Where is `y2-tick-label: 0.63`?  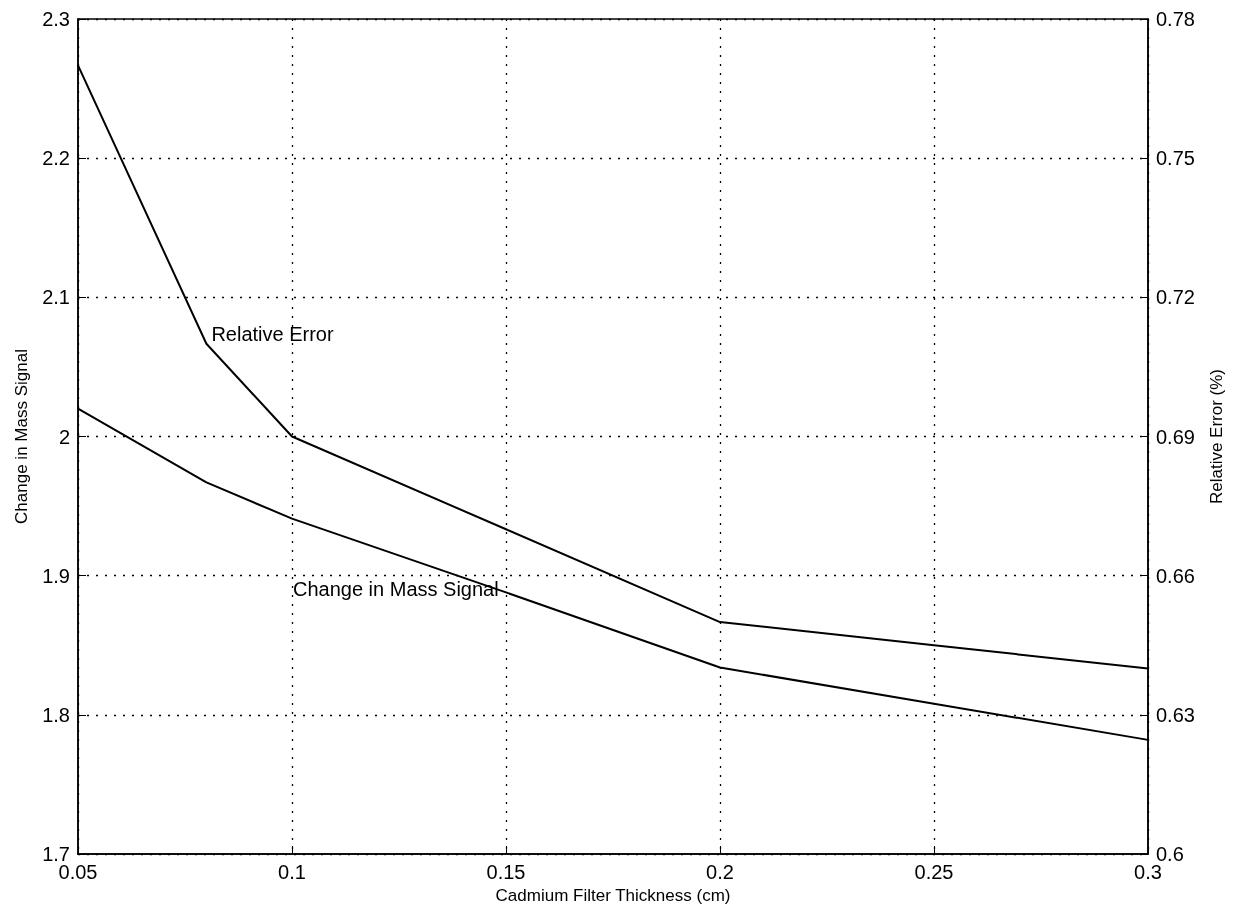
y2-tick-label: 0.63 is located at coordinates (1175, 714).